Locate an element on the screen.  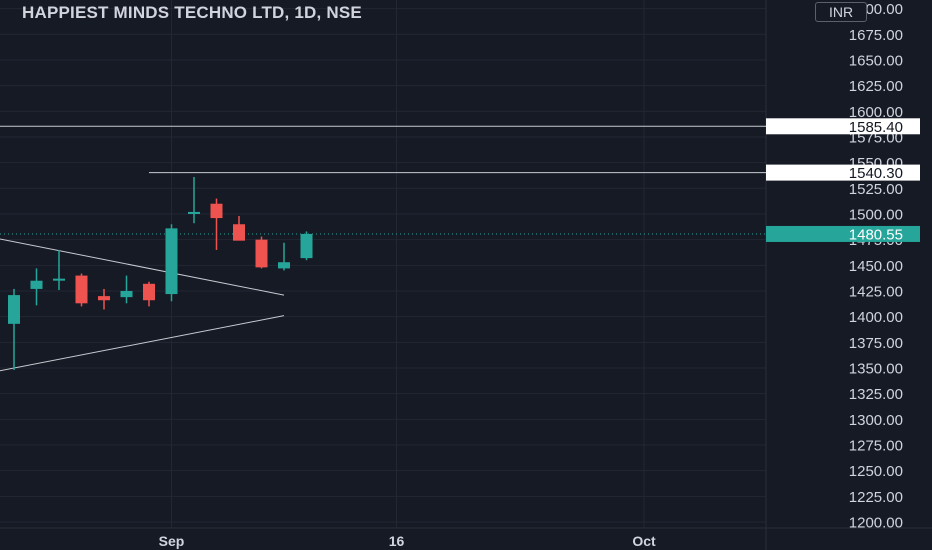
y-tick-label: 1250.00 is located at coordinates (876, 471).